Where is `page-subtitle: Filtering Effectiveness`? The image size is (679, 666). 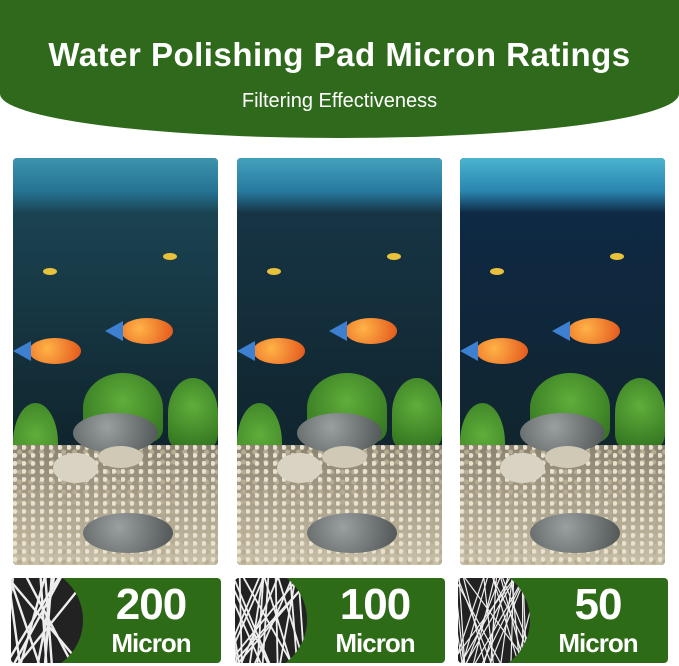 page-subtitle: Filtering Effectiveness is located at coordinates (339, 101).